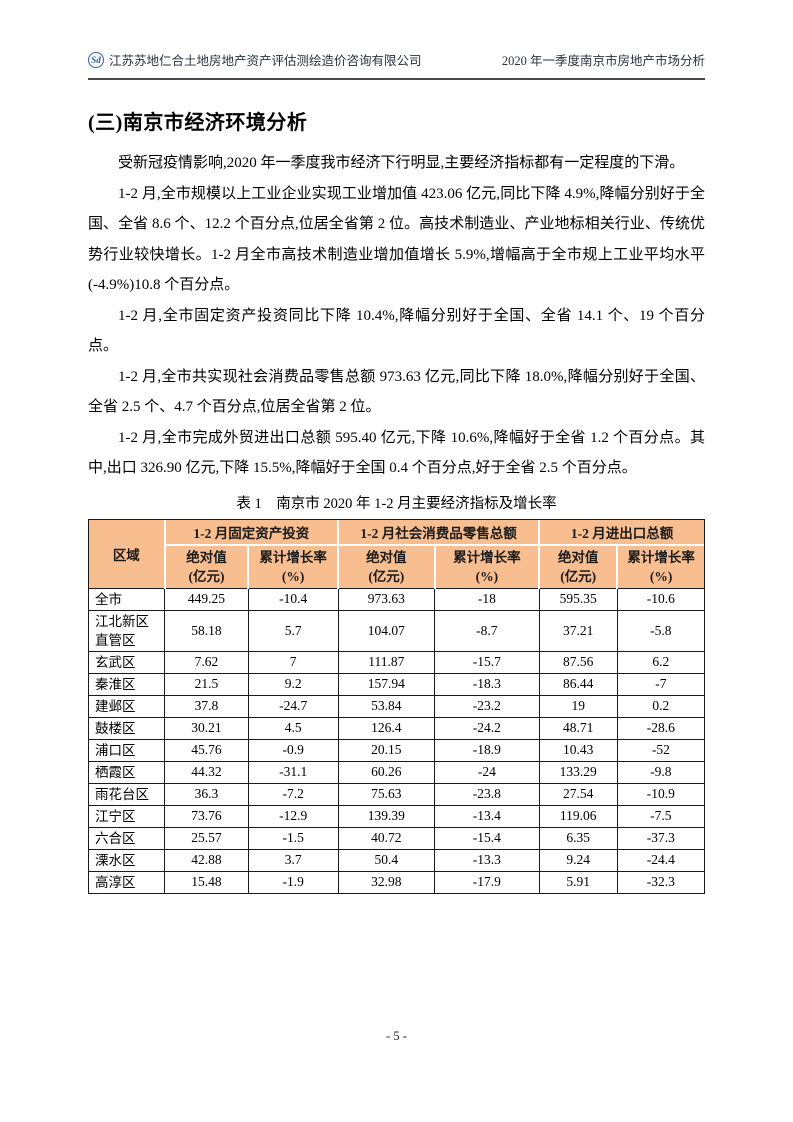 The height and width of the screenshot is (1122, 793). I want to click on region-cell: 栖霞区, so click(127, 772).